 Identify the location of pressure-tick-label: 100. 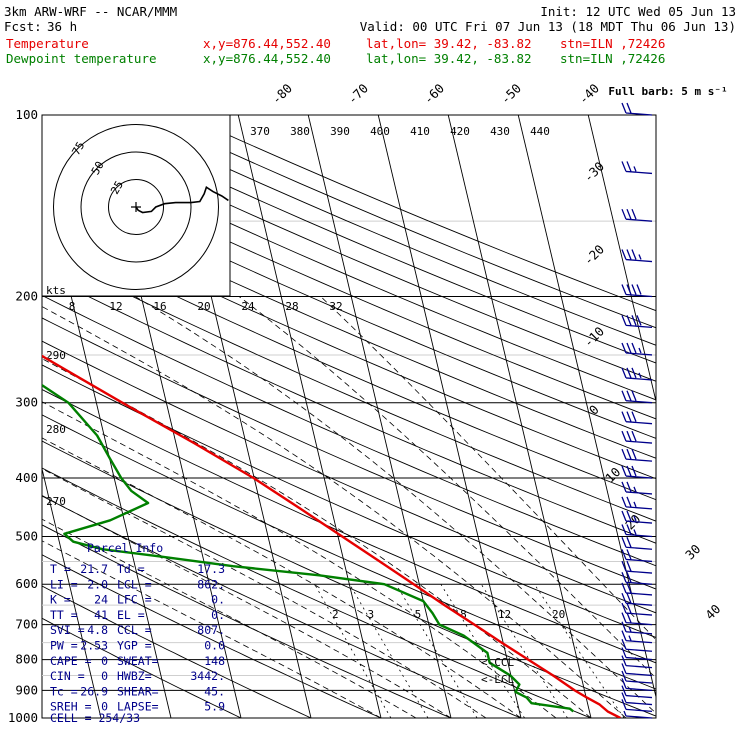
(26, 114).